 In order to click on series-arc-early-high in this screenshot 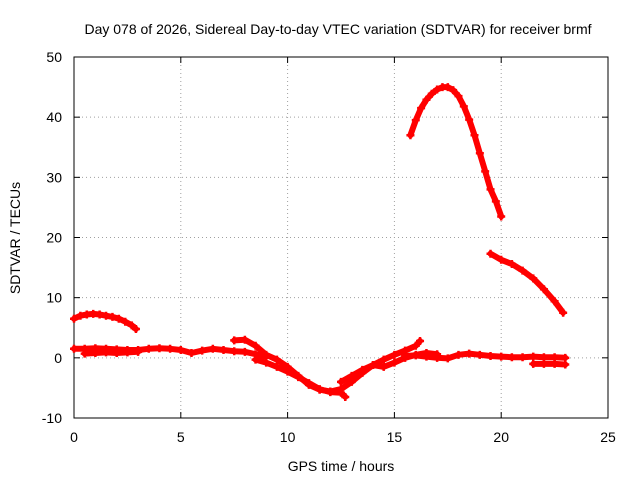, I will do `click(105, 321)`.